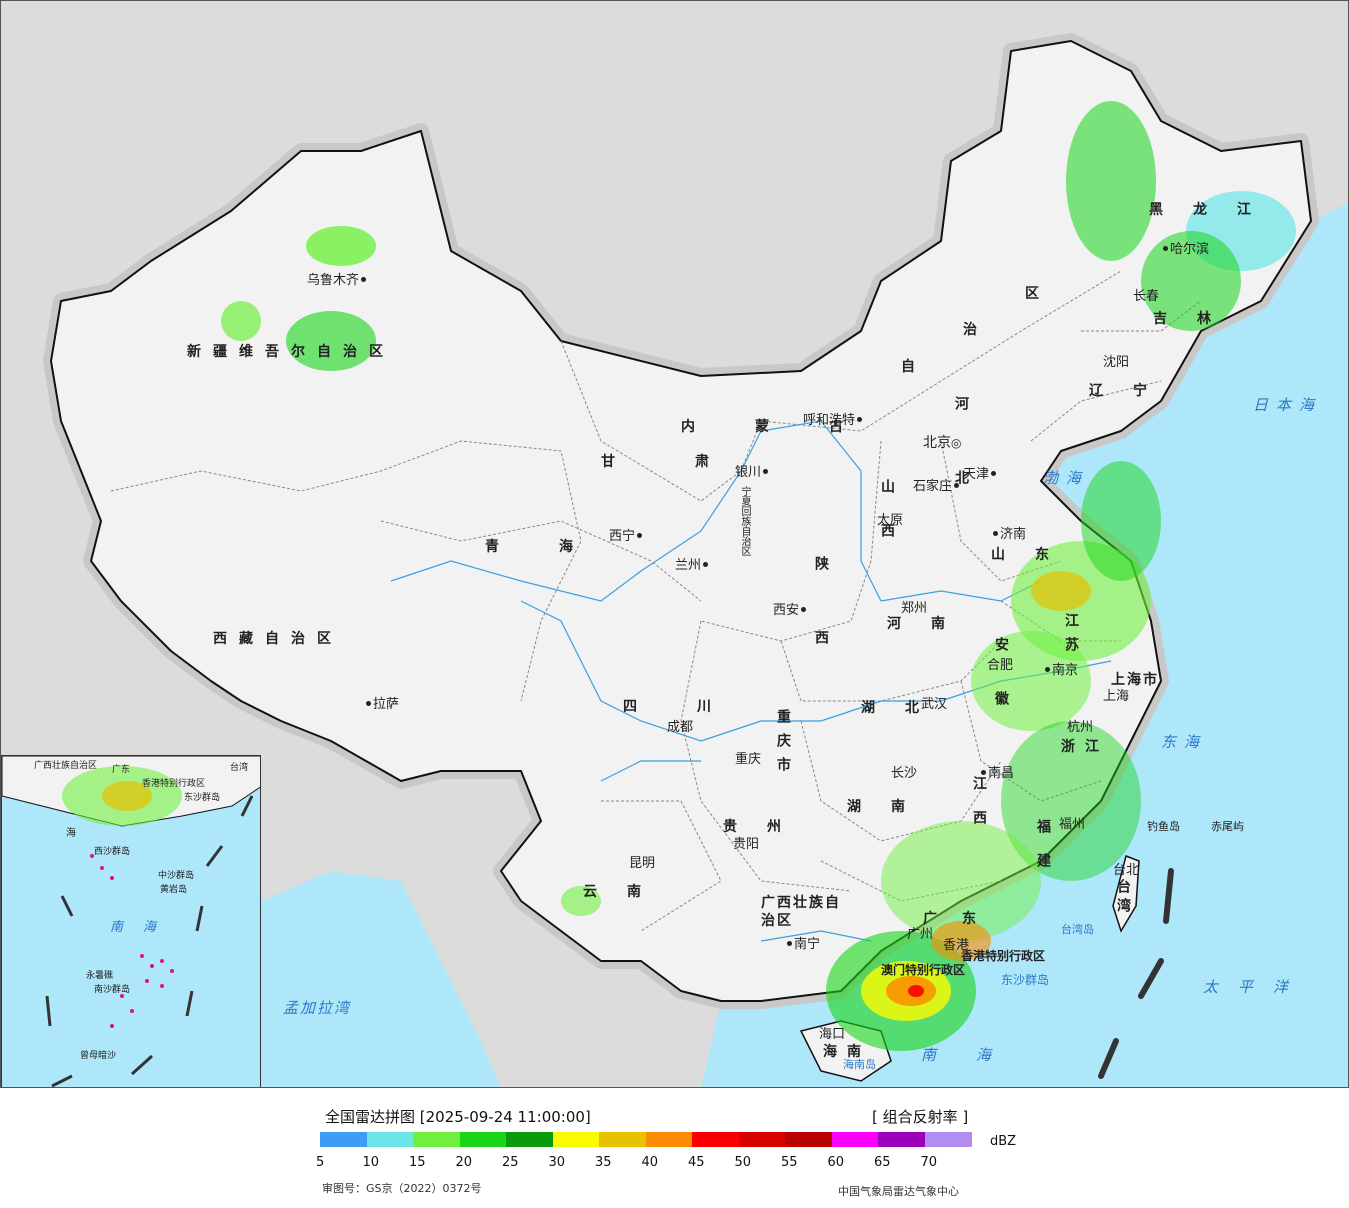 The height and width of the screenshot is (1208, 1349). I want to click on city-guangzhou: 广州, so click(920, 934).